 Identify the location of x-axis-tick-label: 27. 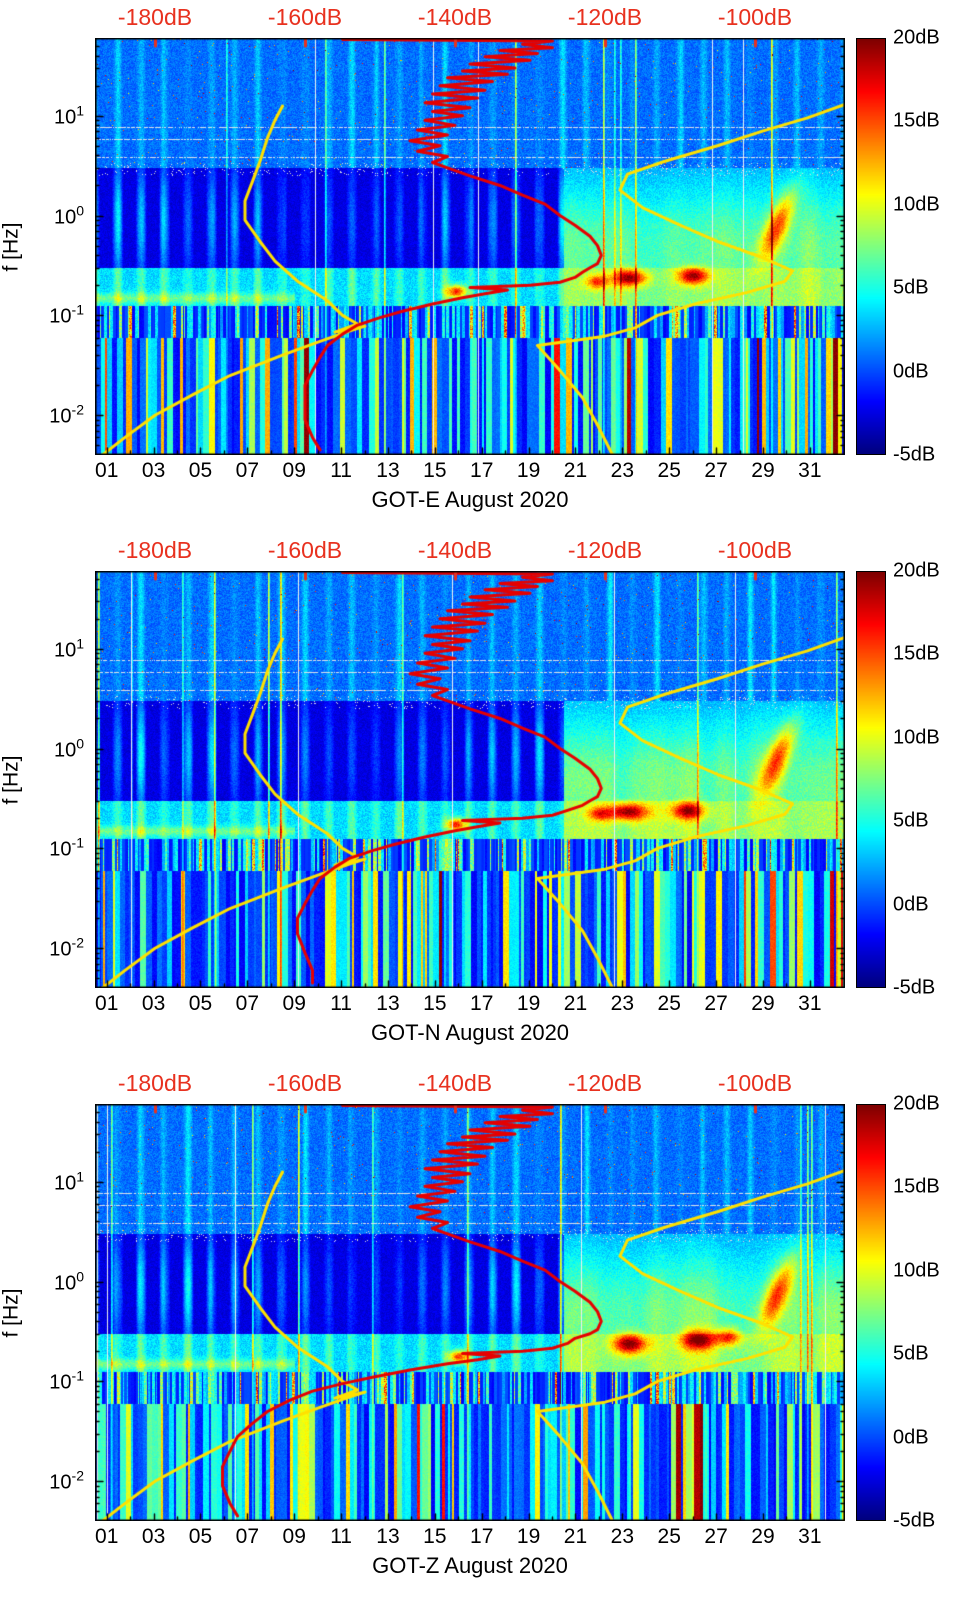
(716, 1536).